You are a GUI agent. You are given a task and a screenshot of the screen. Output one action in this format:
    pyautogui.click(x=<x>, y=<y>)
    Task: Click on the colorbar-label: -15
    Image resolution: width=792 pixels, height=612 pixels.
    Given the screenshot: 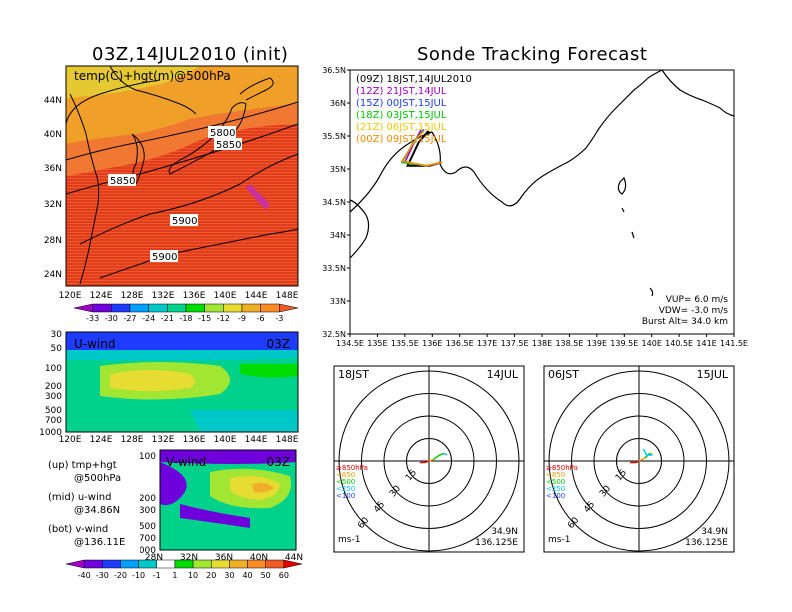 What is the action you would take?
    pyautogui.click(x=204, y=318)
    